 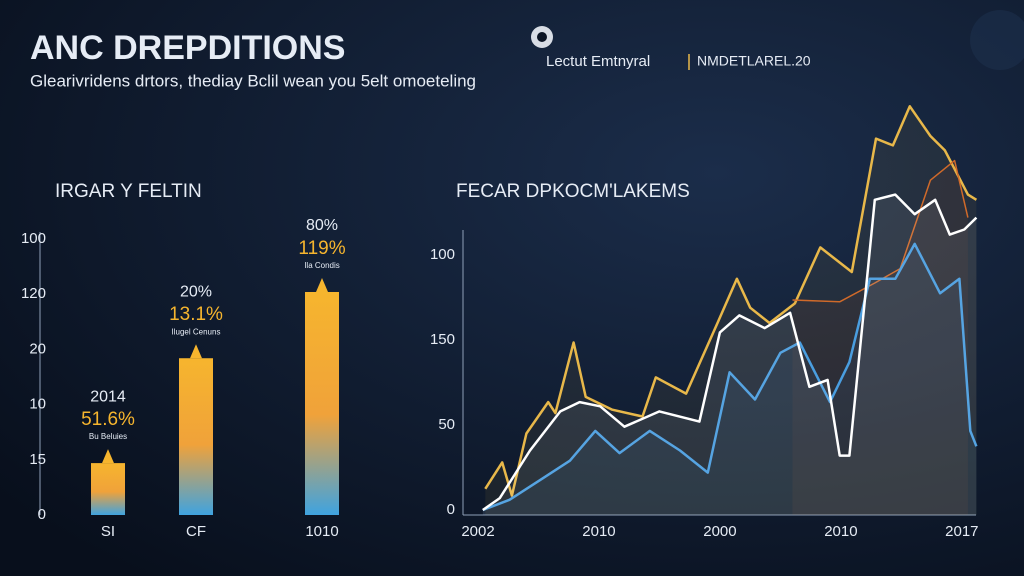 I want to click on title: ANC DREPDITIONS, so click(x=187, y=48).